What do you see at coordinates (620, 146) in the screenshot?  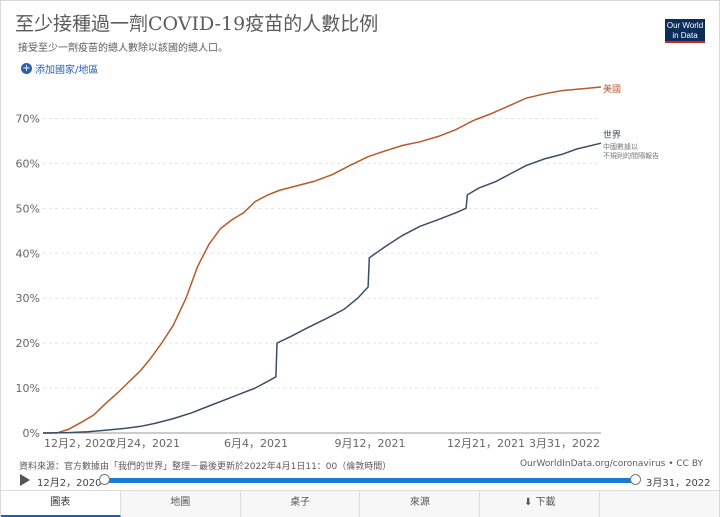 I see `series-note: 中國數據以` at bounding box center [620, 146].